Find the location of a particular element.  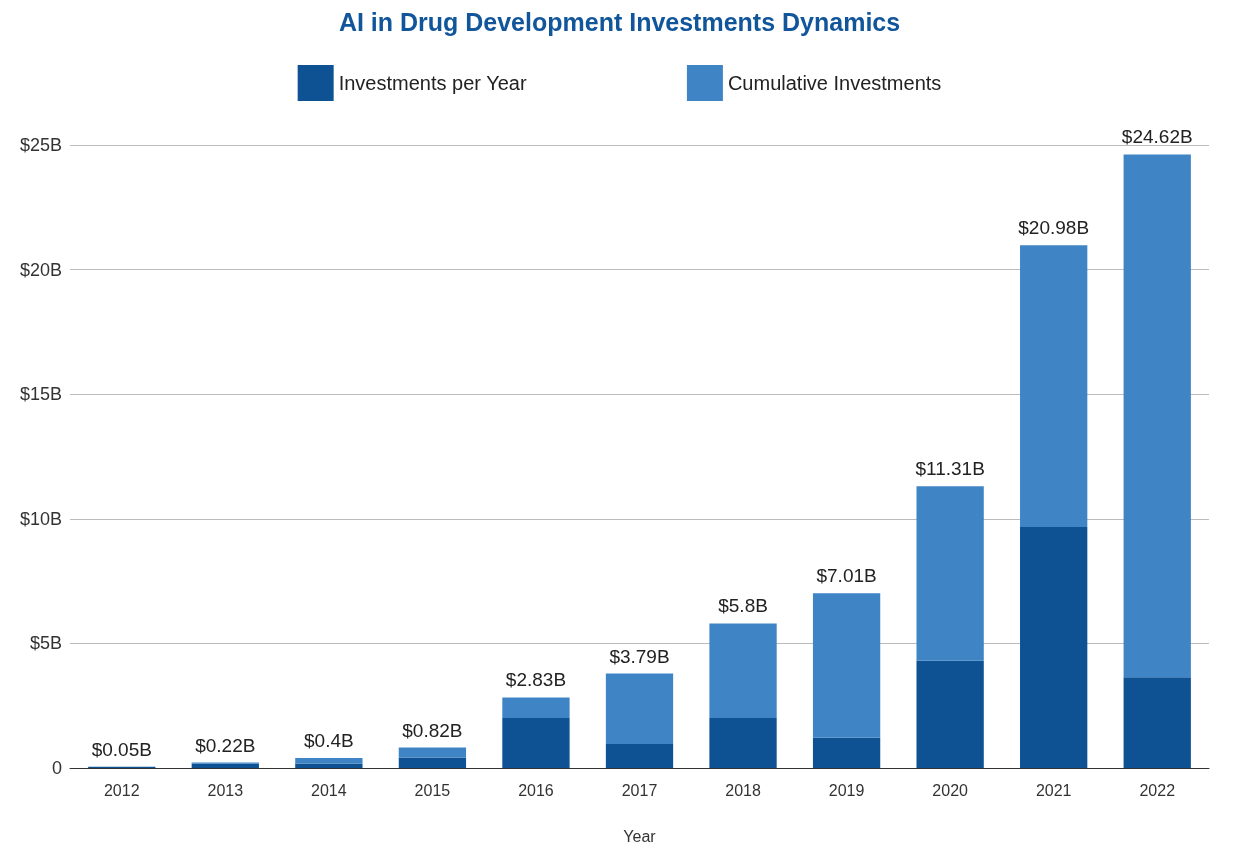

x-tick-label: 2017 is located at coordinates (639, 790).